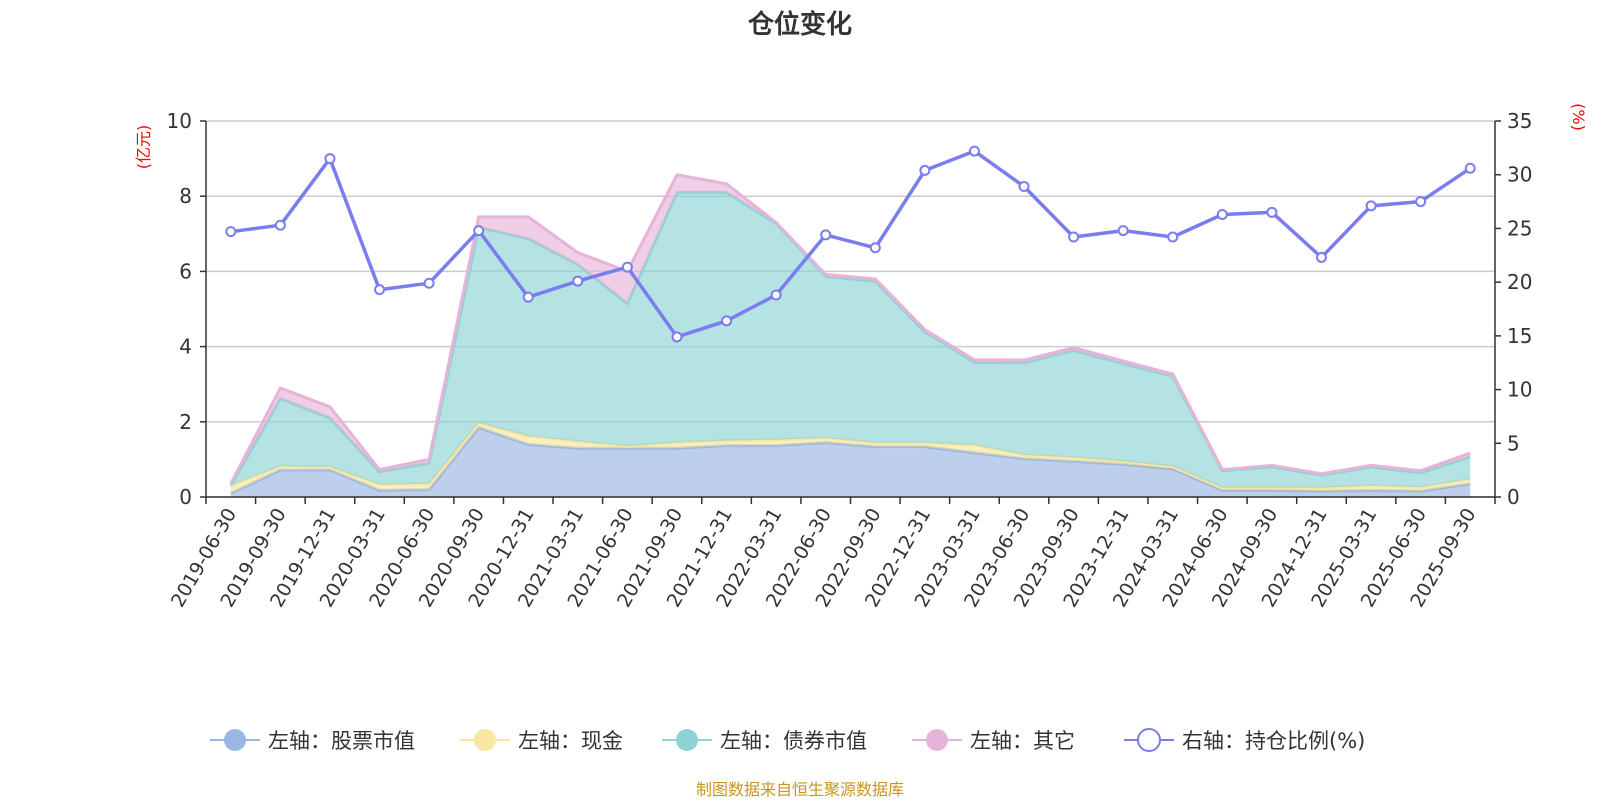 This screenshot has height=800, width=1600. Describe the element at coordinates (793, 741) in the screenshot. I see `legend-label: 左轴：债券市值` at that location.